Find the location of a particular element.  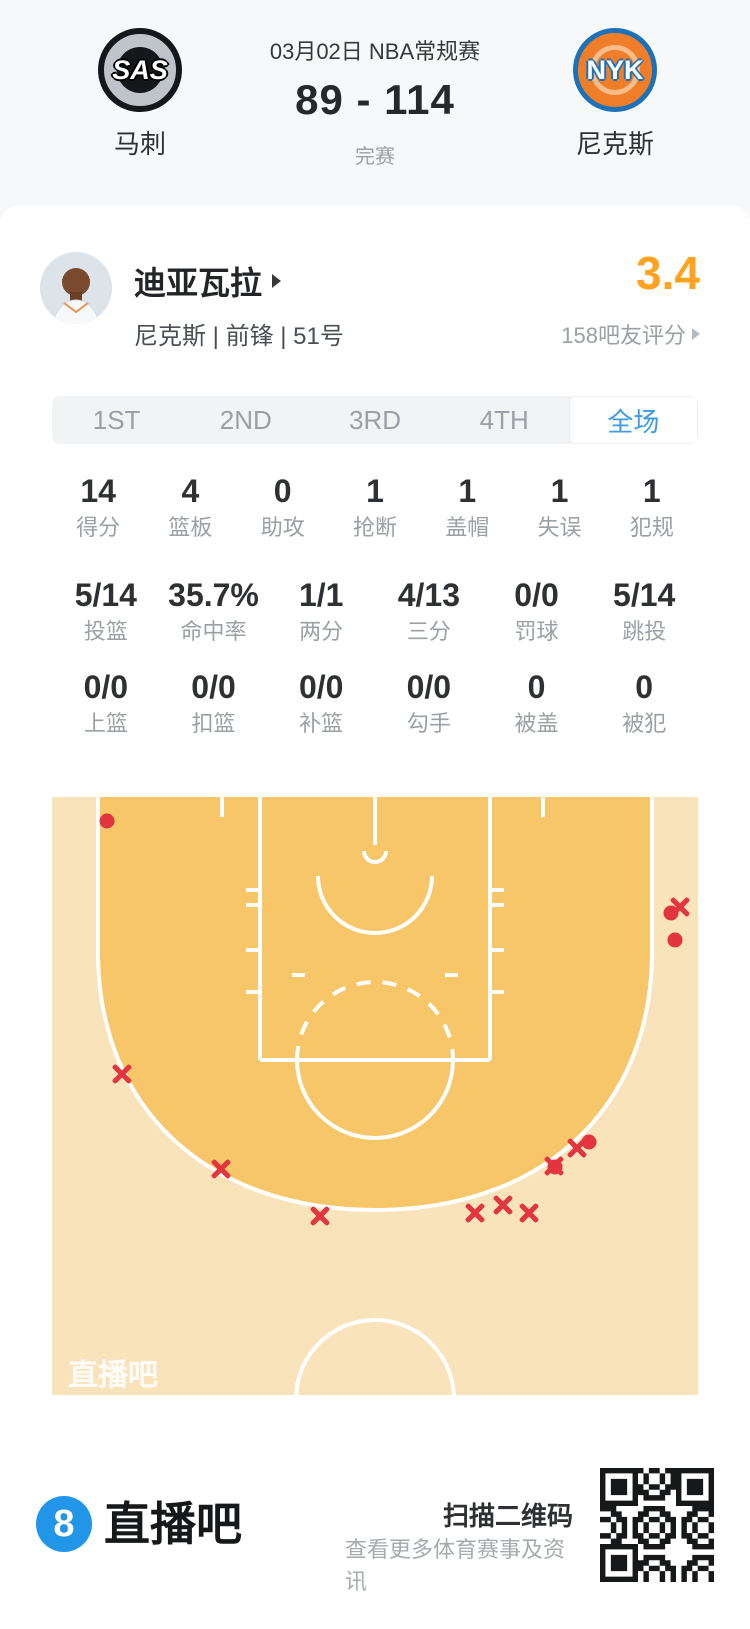

qr-code-image is located at coordinates (657, 1525).